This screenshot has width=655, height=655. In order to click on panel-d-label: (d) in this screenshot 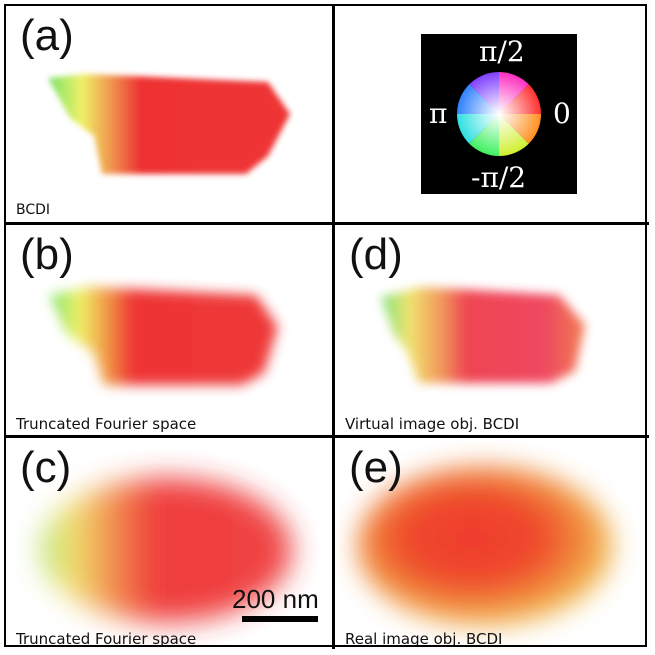, I will do `click(376, 254)`.